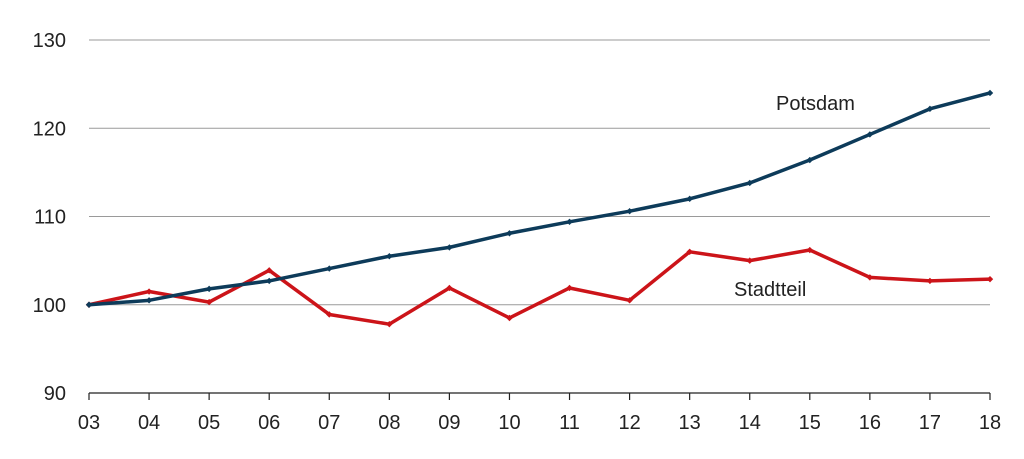 The width and height of the screenshot is (1024, 459). I want to click on x-tick-label: 13, so click(690, 423).